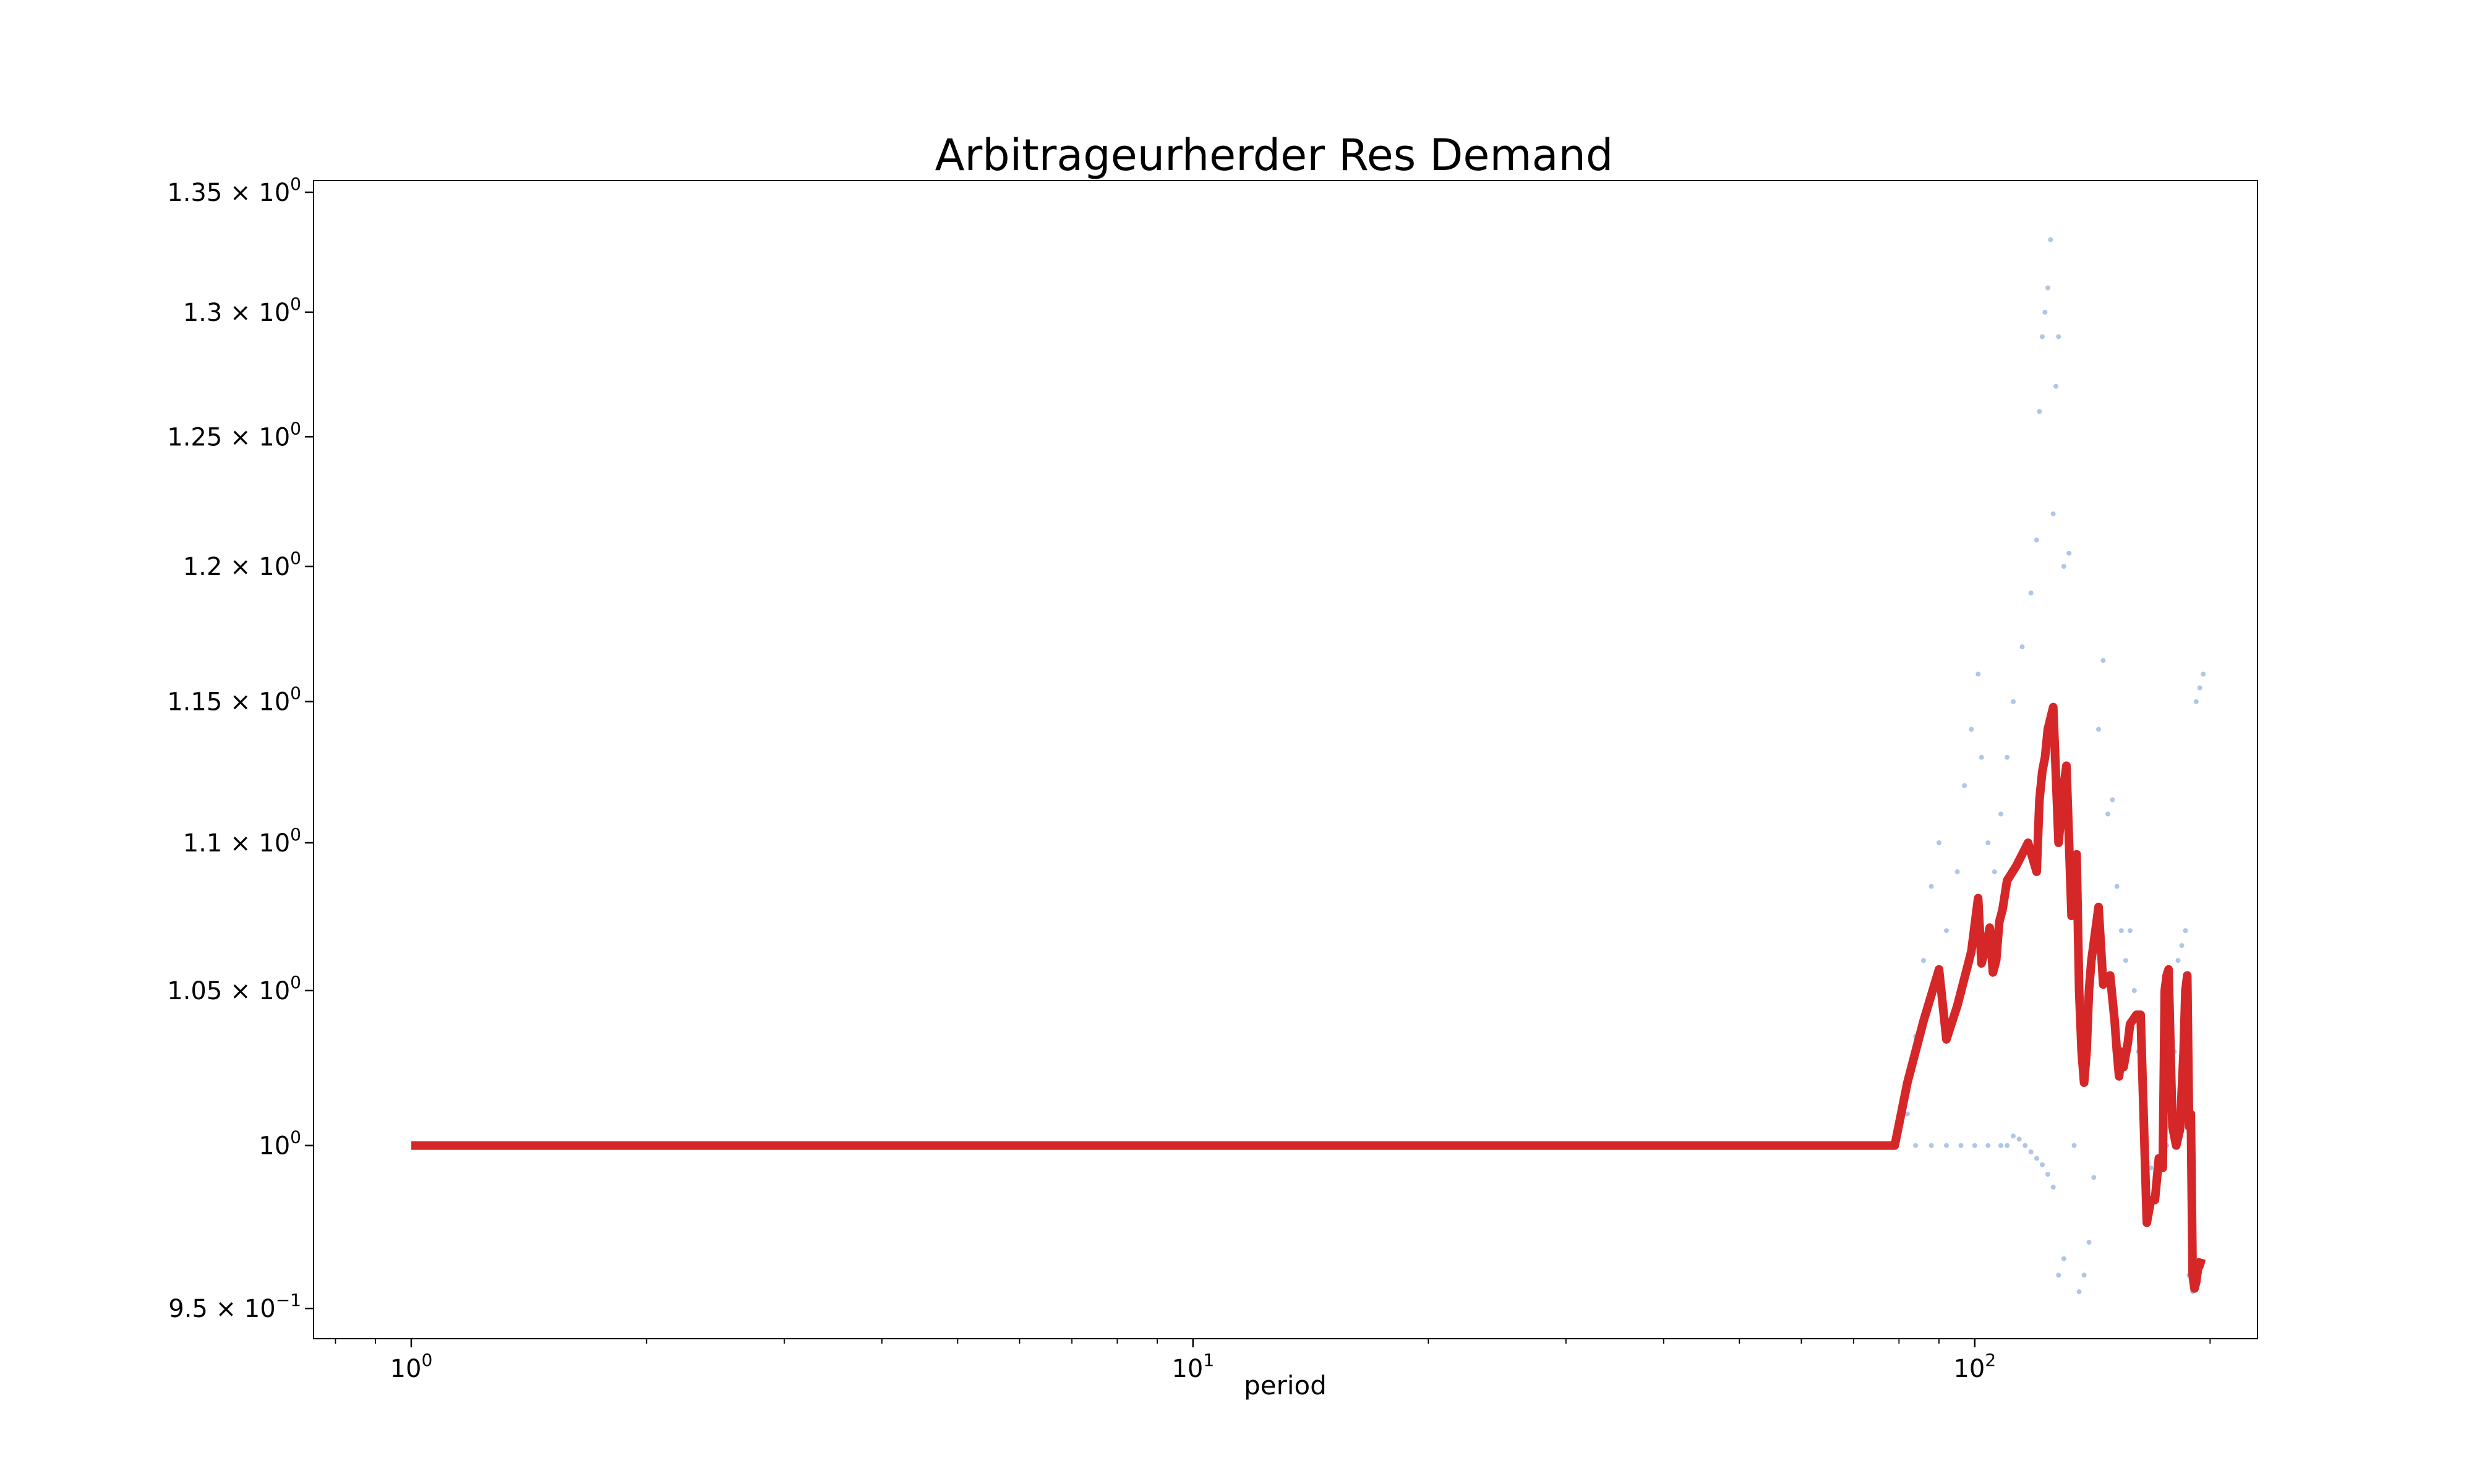  What do you see at coordinates (2049, 766) in the screenshot?
I see `scatter-layer` at bounding box center [2049, 766].